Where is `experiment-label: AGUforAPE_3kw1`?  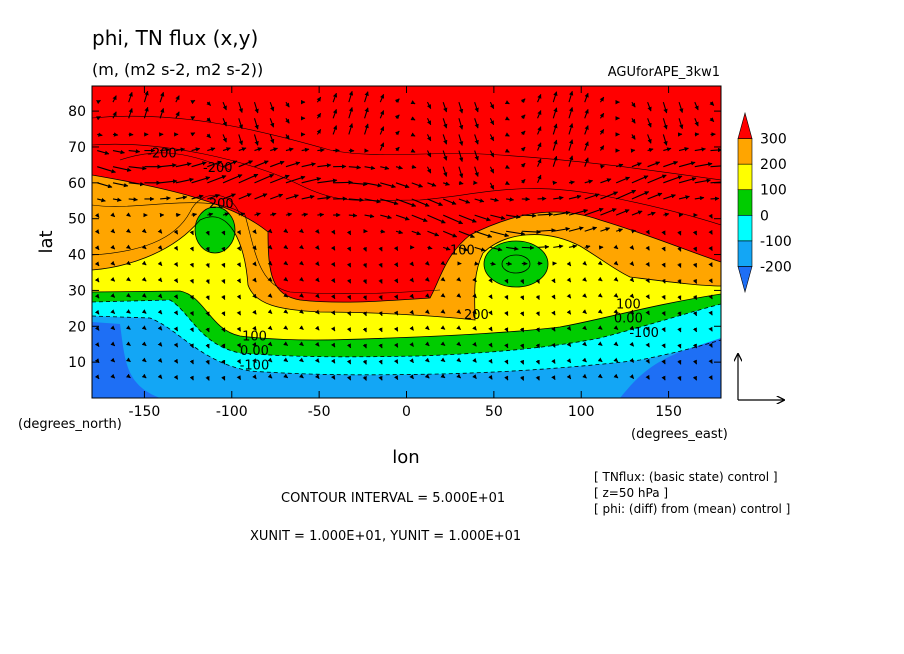
experiment-label: AGUforAPE_3kw1 is located at coordinates (664, 72).